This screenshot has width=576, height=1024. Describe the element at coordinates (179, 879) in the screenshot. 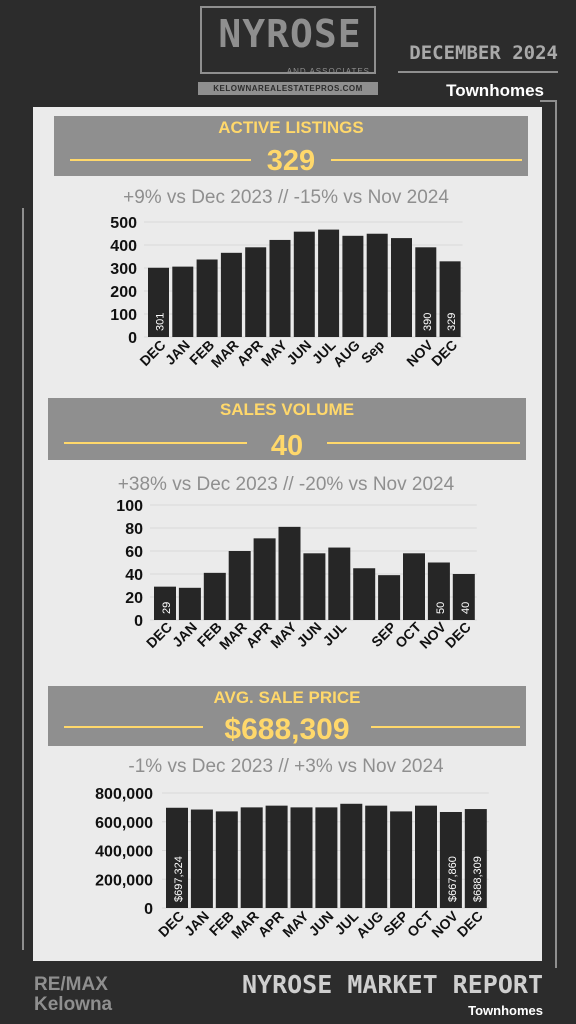

I see `bar-data-label: $697,324` at that location.